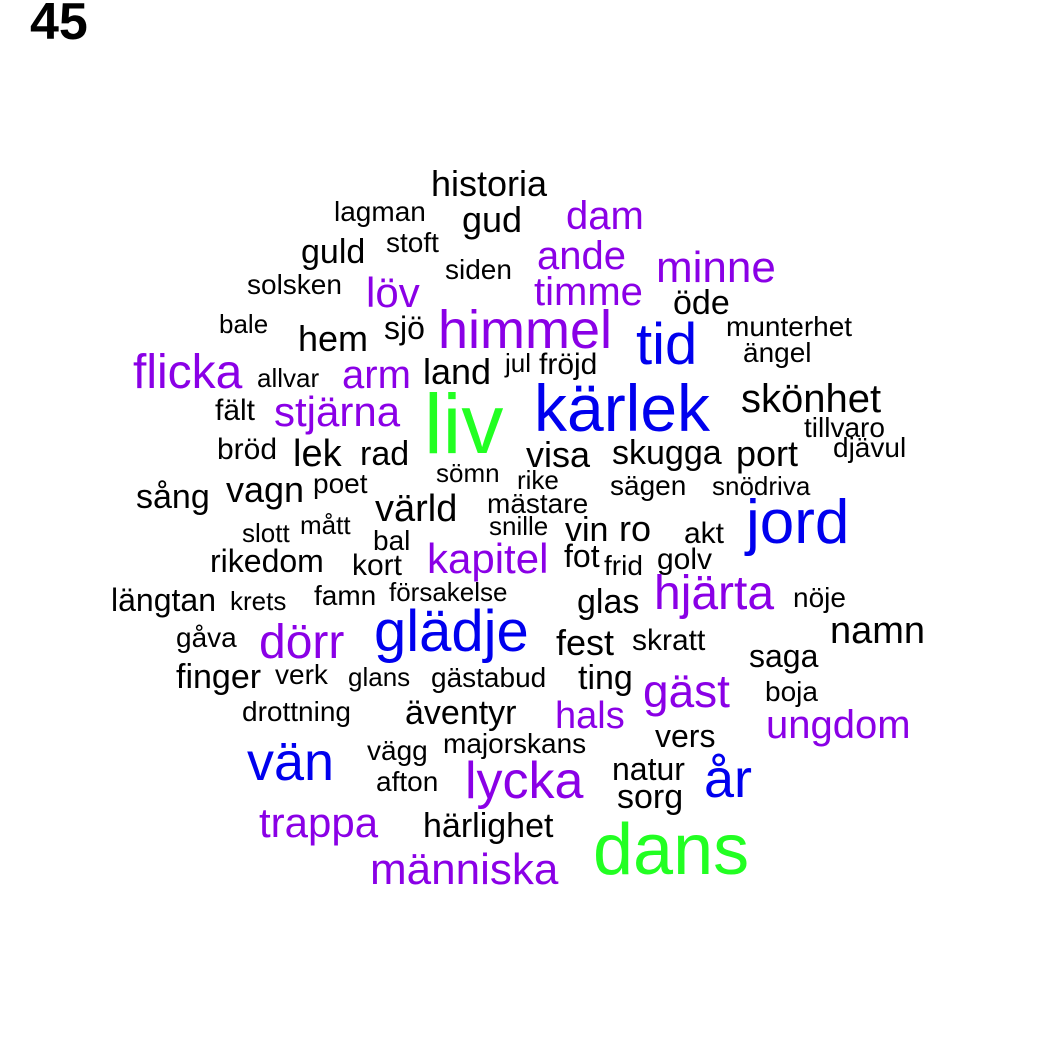 The height and width of the screenshot is (1050, 1050). I want to click on word-flicka: flicka, so click(188, 372).